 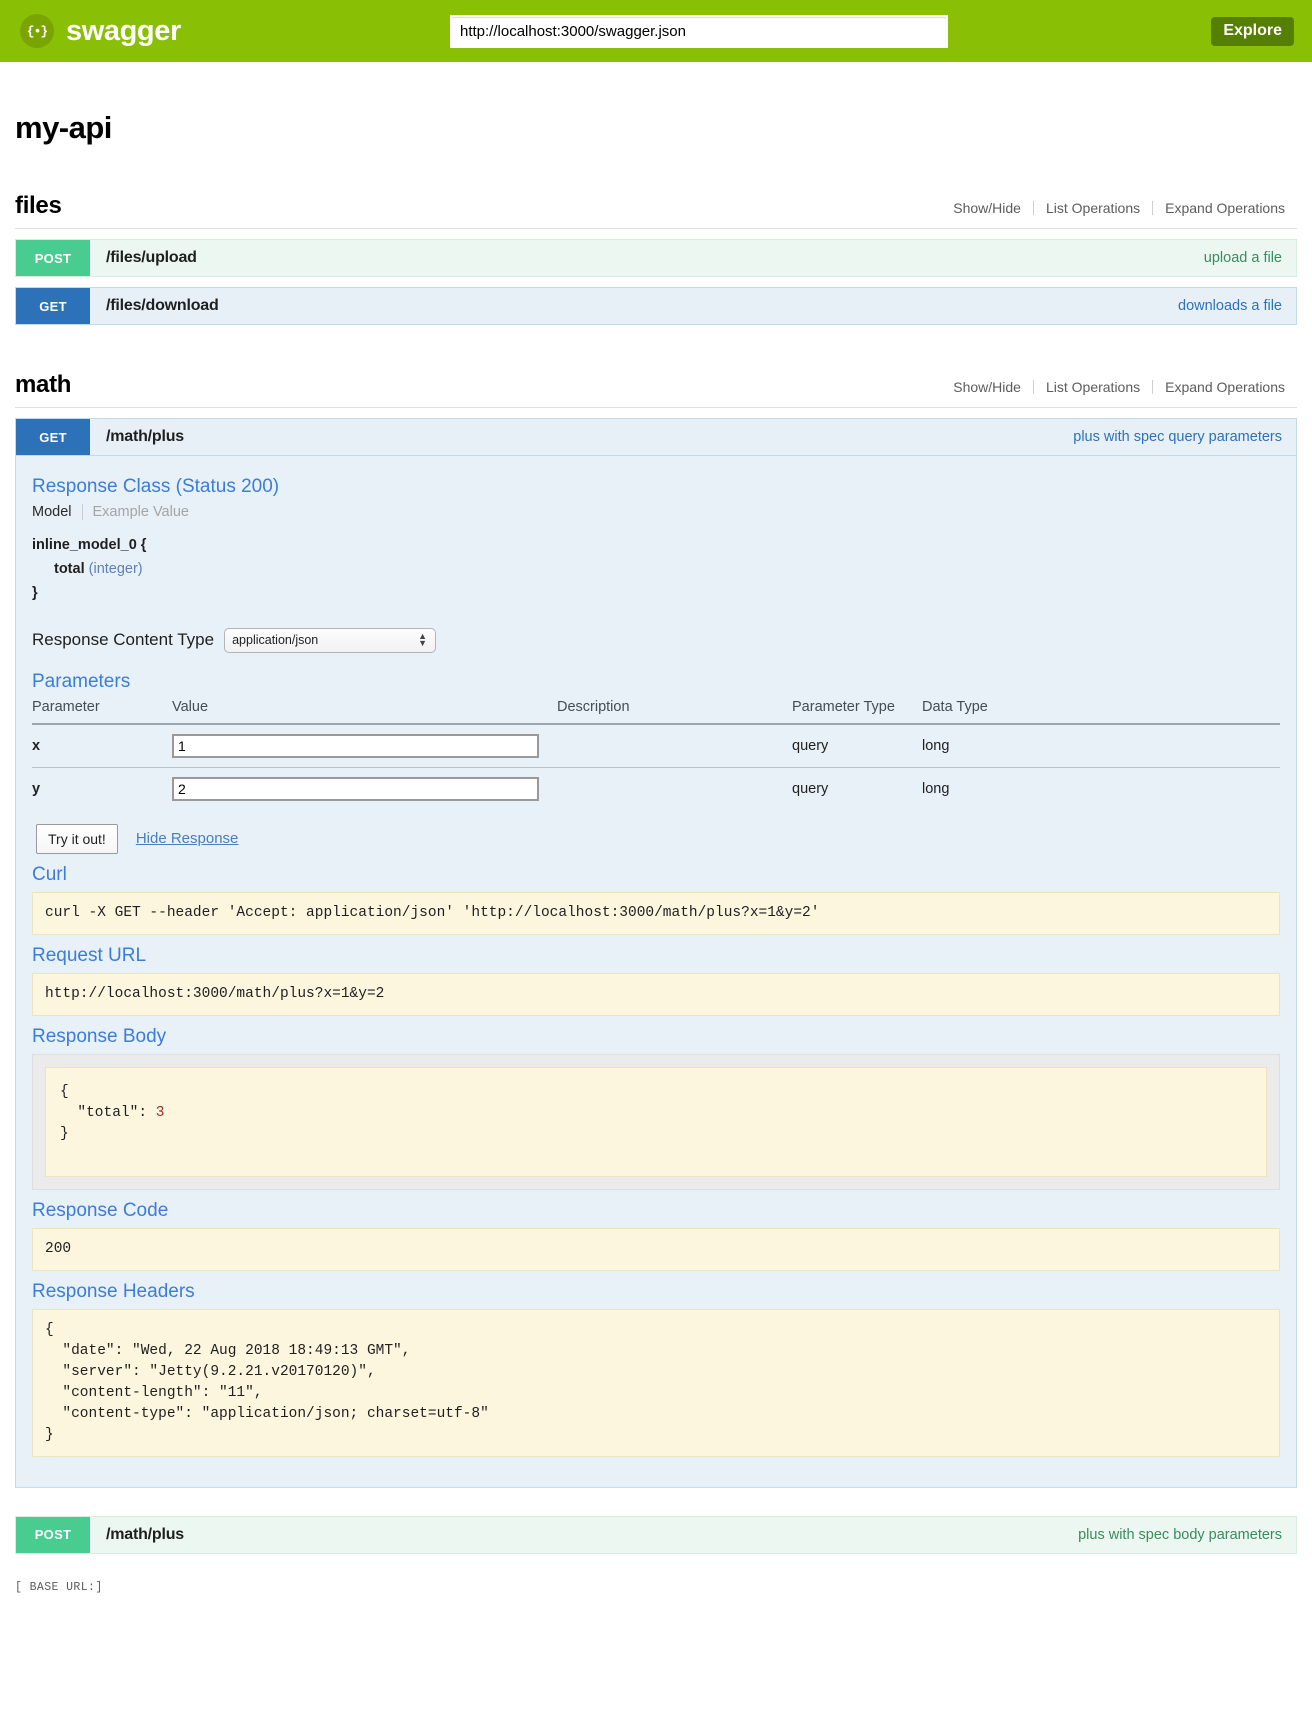 I want to click on swagger-brace-icon: {•}, so click(x=37, y=31).